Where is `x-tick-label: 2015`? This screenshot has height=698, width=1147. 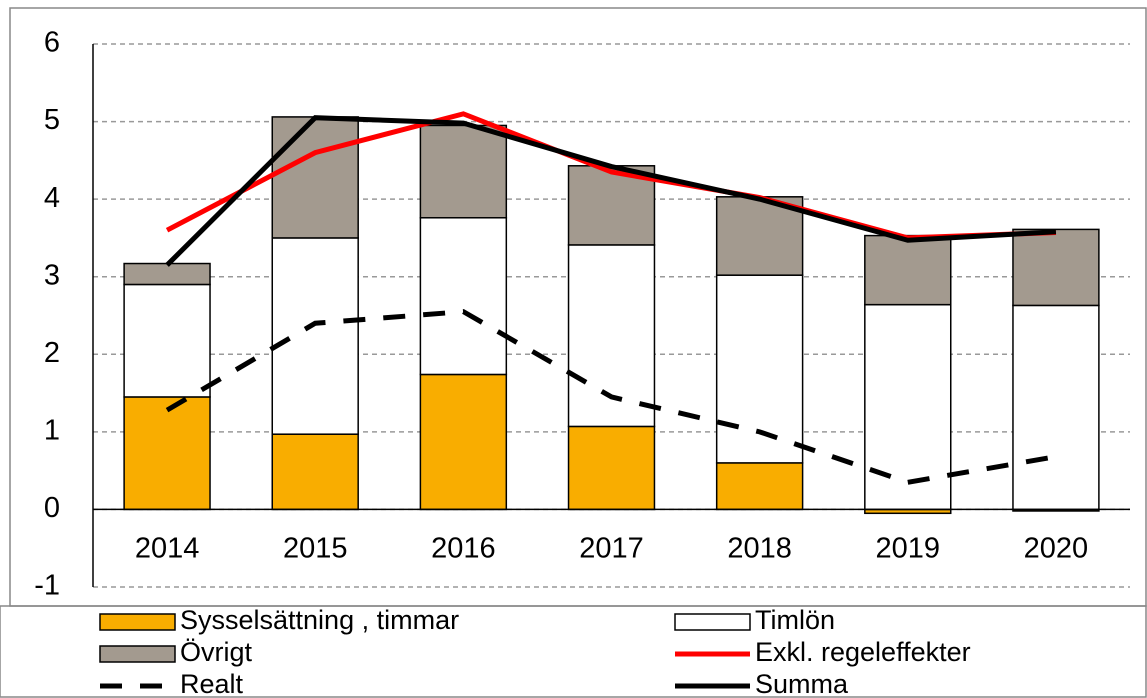 x-tick-label: 2015 is located at coordinates (315, 549).